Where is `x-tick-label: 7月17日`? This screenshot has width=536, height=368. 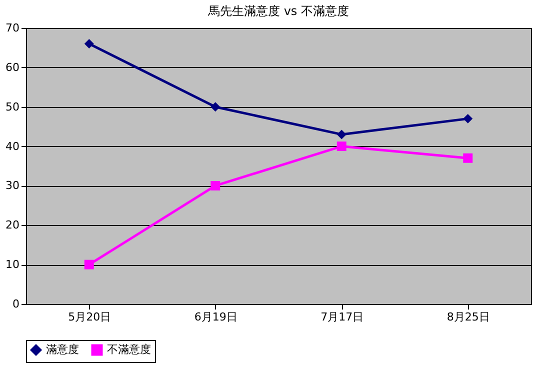
x-tick-label: 7月17日 is located at coordinates (342, 317).